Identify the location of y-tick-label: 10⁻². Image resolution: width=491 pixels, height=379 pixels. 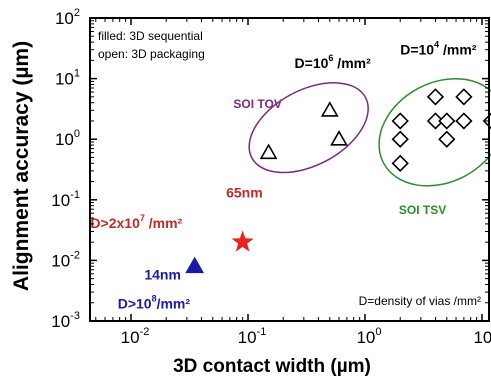
(65, 259).